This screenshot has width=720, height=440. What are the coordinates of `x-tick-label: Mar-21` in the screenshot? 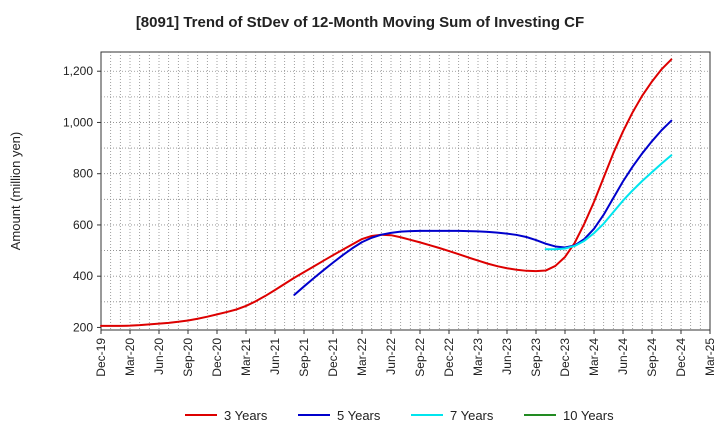 It's located at (246, 357).